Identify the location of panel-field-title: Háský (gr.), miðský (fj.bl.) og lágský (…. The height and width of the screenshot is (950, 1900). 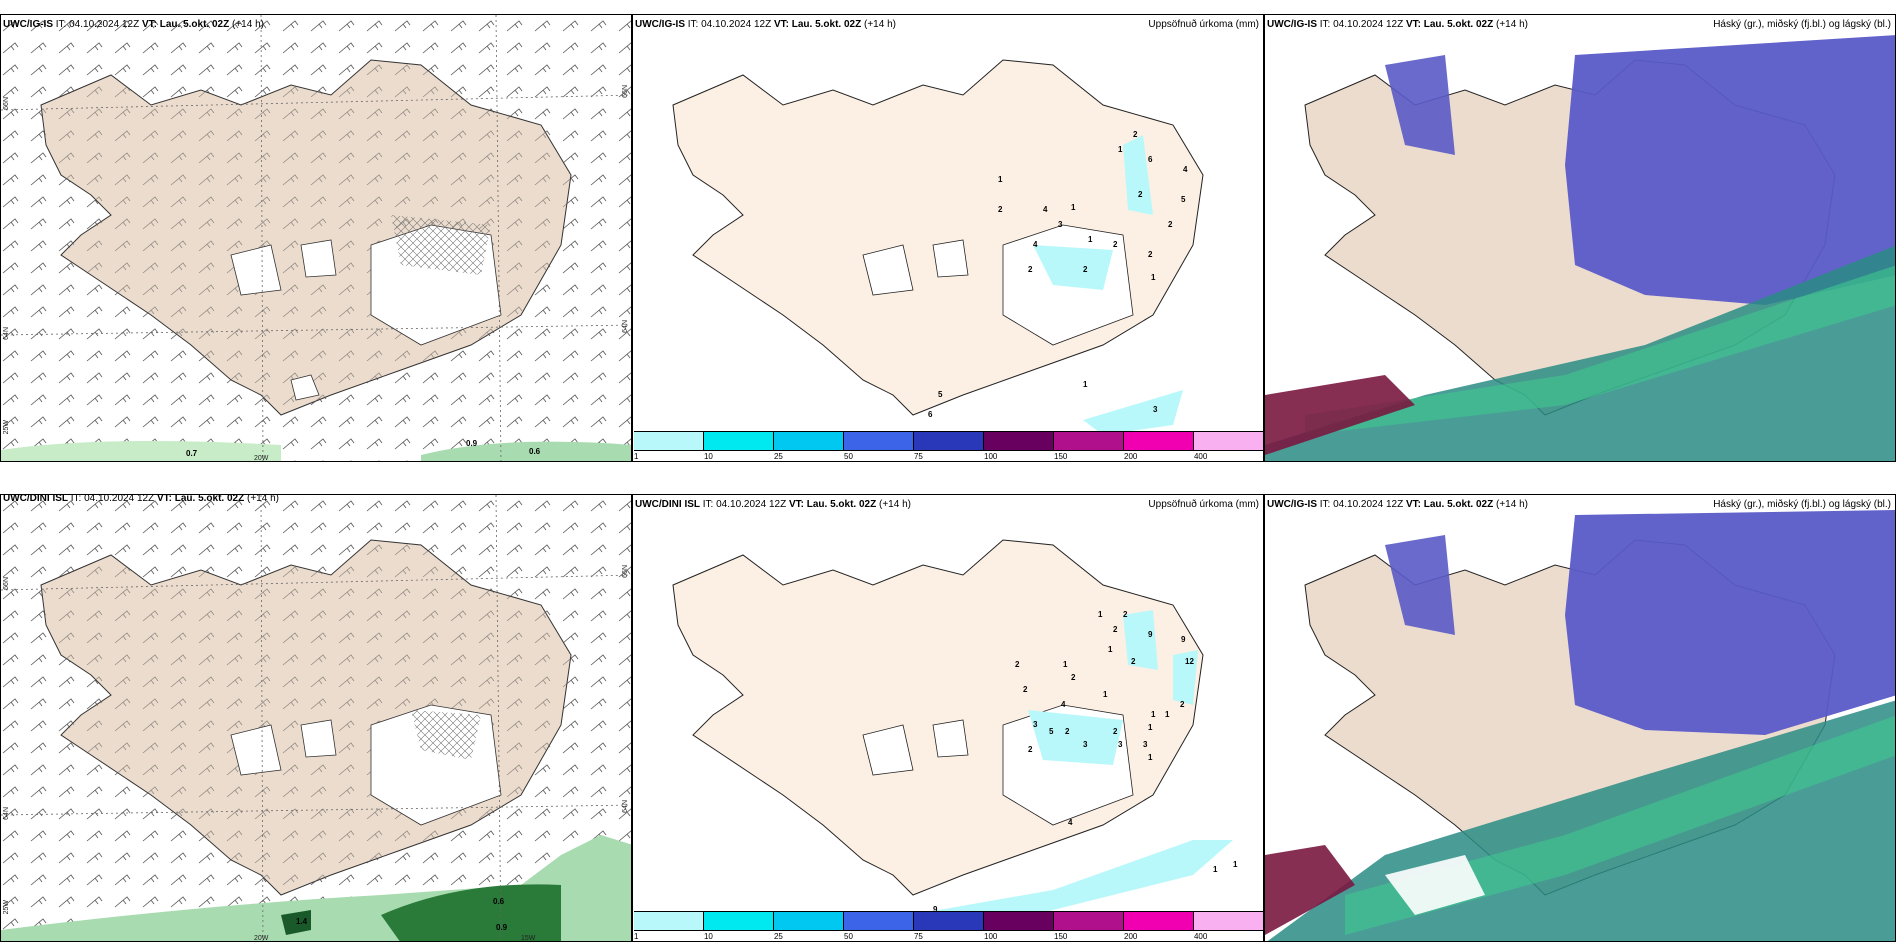
(1802, 504).